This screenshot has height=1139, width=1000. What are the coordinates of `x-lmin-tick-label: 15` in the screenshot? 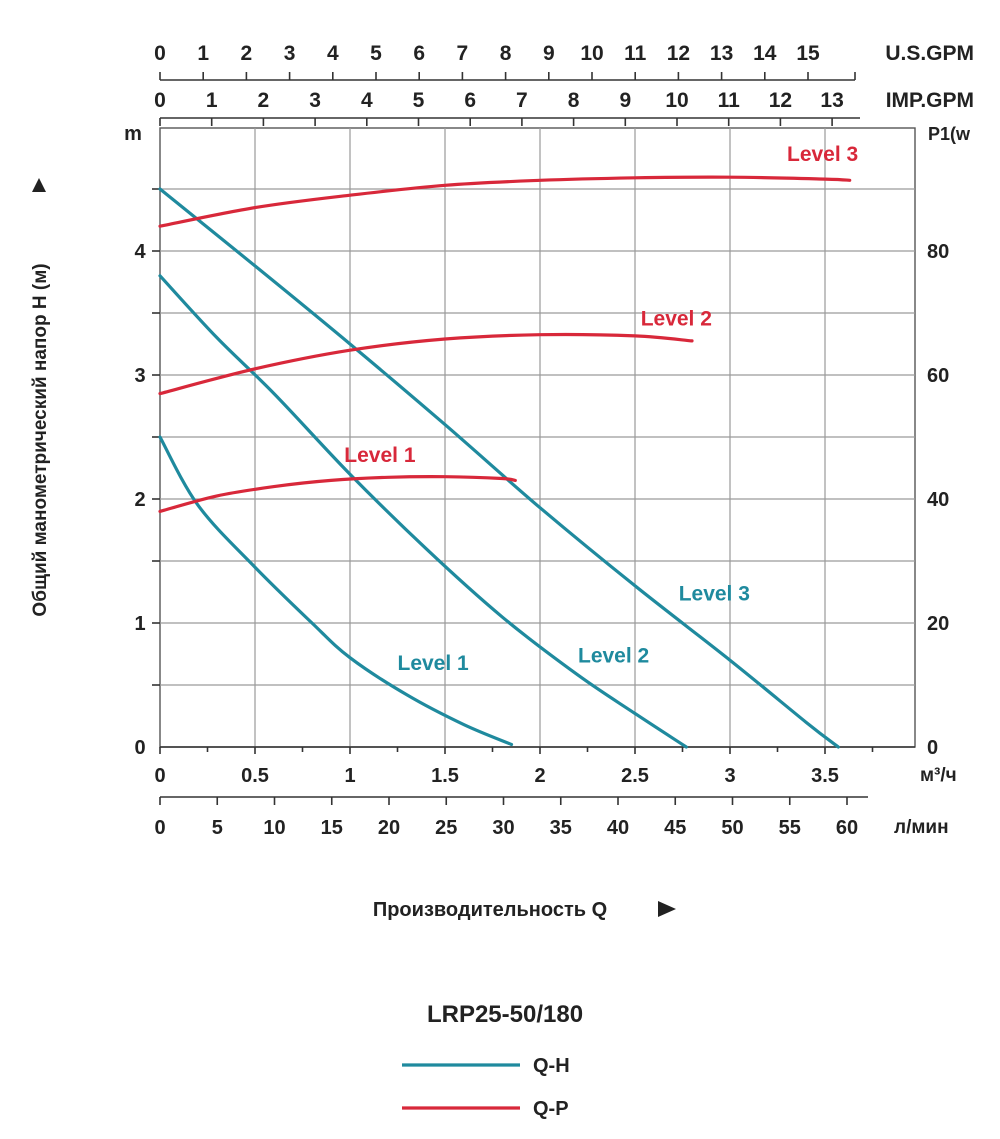 It's located at (332, 828).